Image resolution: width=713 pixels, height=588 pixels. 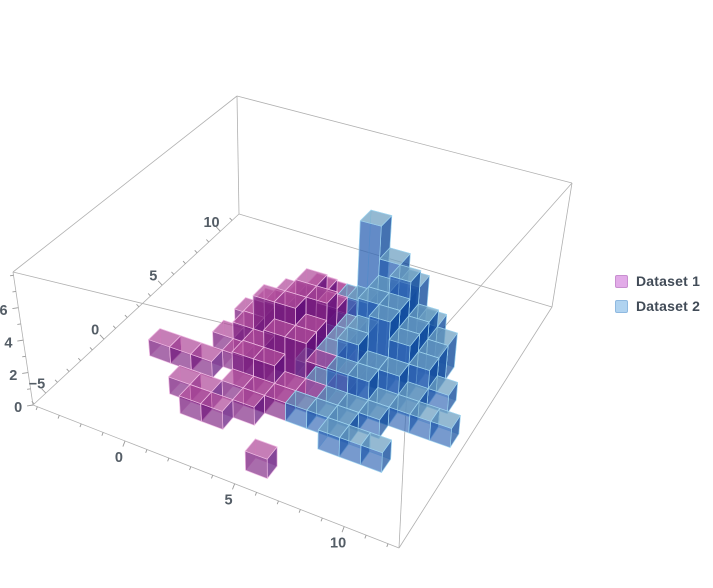 What do you see at coordinates (228, 501) in the screenshot?
I see `x-axis-tick-label: 5` at bounding box center [228, 501].